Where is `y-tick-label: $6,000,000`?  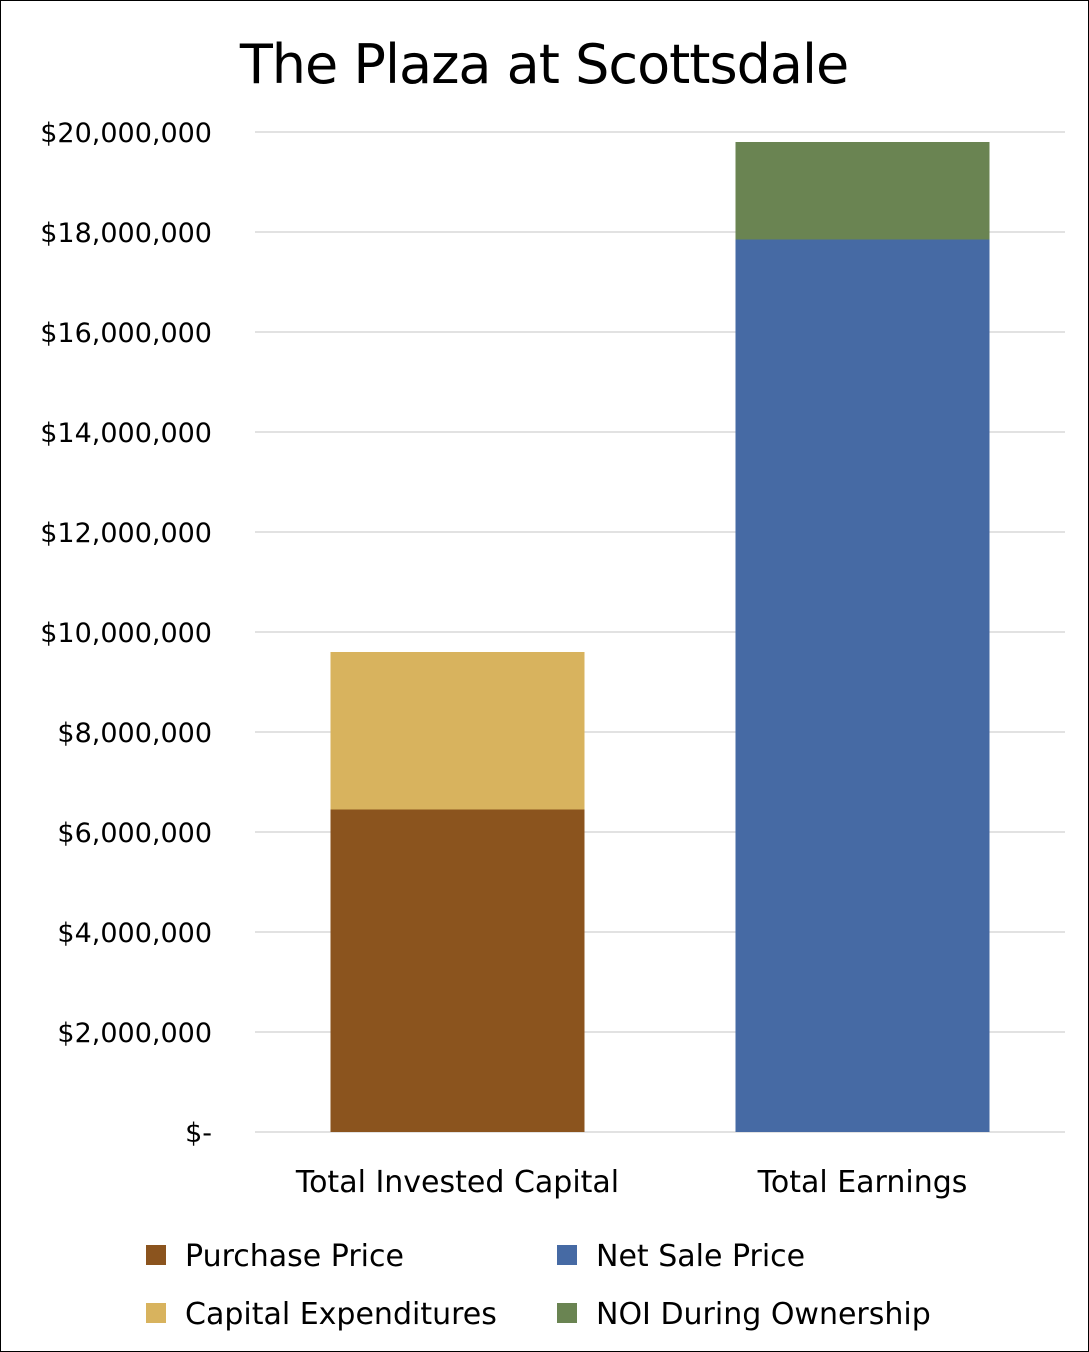
y-tick-label: $6,000,000 is located at coordinates (134, 833).